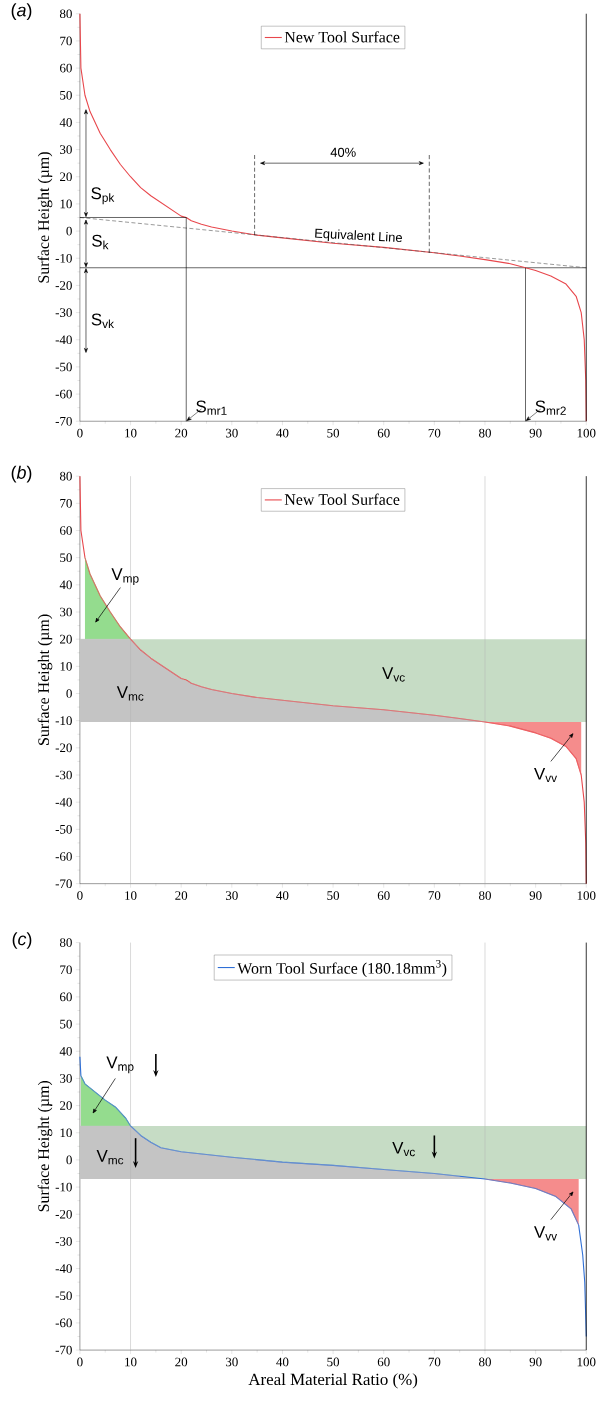  I want to click on legend-label: Worn Tool Surface (180.18mm$^{3}$), so click(342, 968).